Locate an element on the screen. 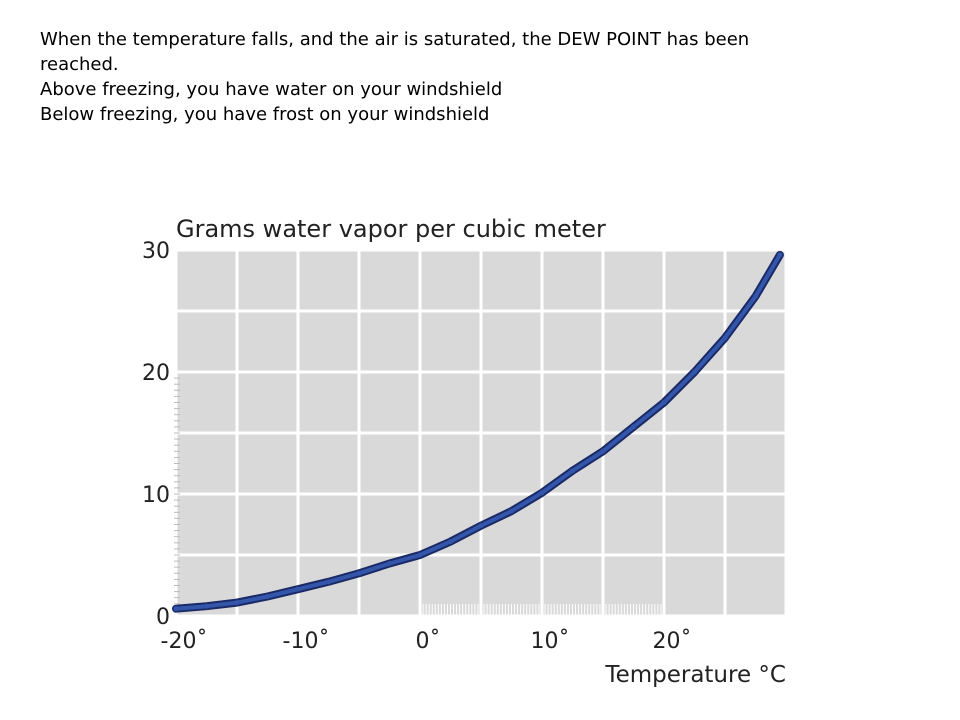  y-tick-labels: 0 10 20 30 is located at coordinates (156, 434).